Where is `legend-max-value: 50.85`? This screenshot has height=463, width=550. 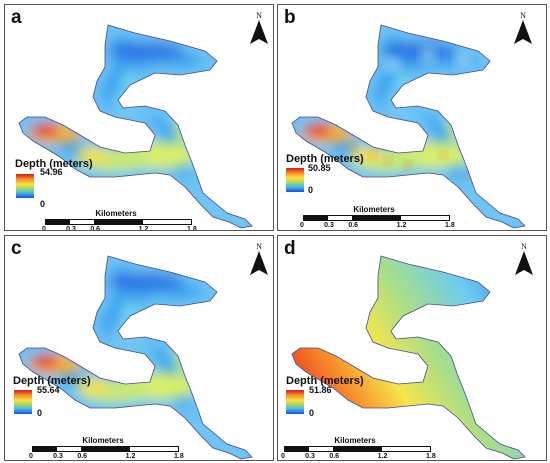
legend-max-value: 50.85 is located at coordinates (319, 168).